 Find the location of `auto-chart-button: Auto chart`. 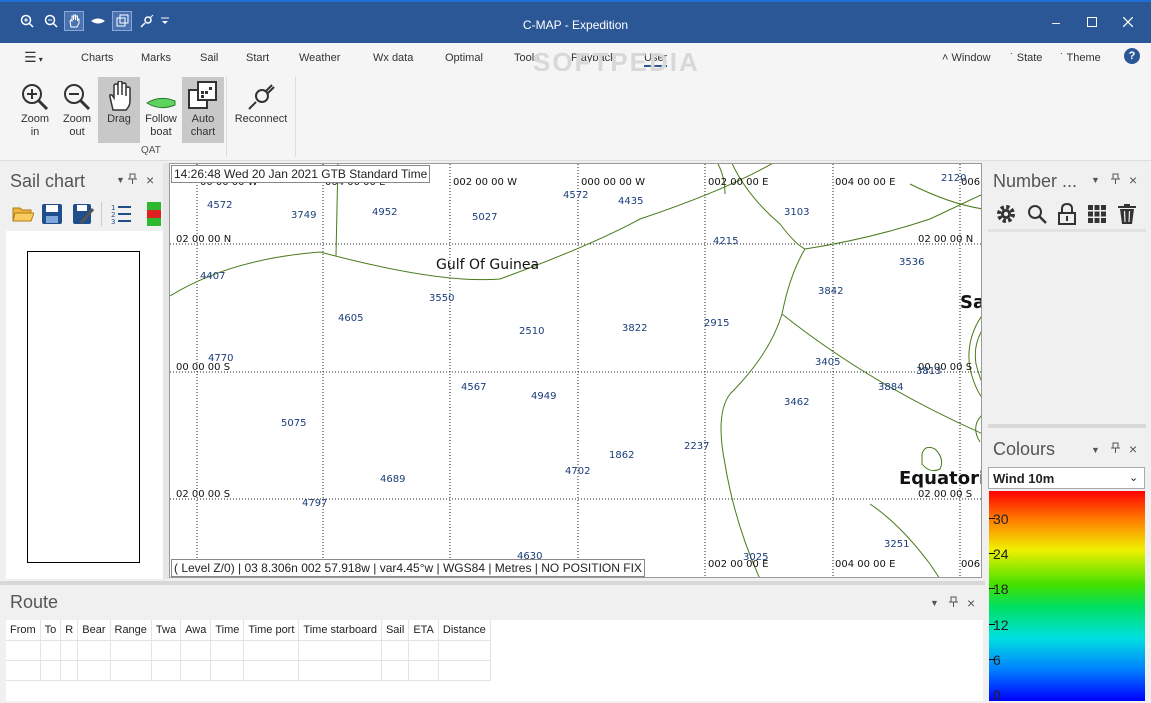

auto-chart-button: Auto chart is located at coordinates (203, 110).